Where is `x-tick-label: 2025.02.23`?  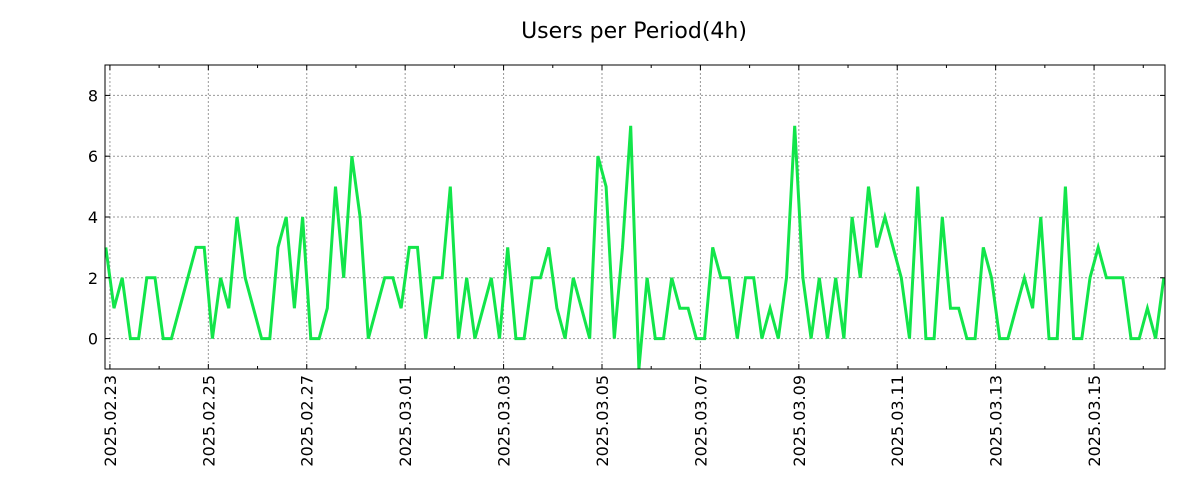
x-tick-label: 2025.02.23 is located at coordinates (110, 421).